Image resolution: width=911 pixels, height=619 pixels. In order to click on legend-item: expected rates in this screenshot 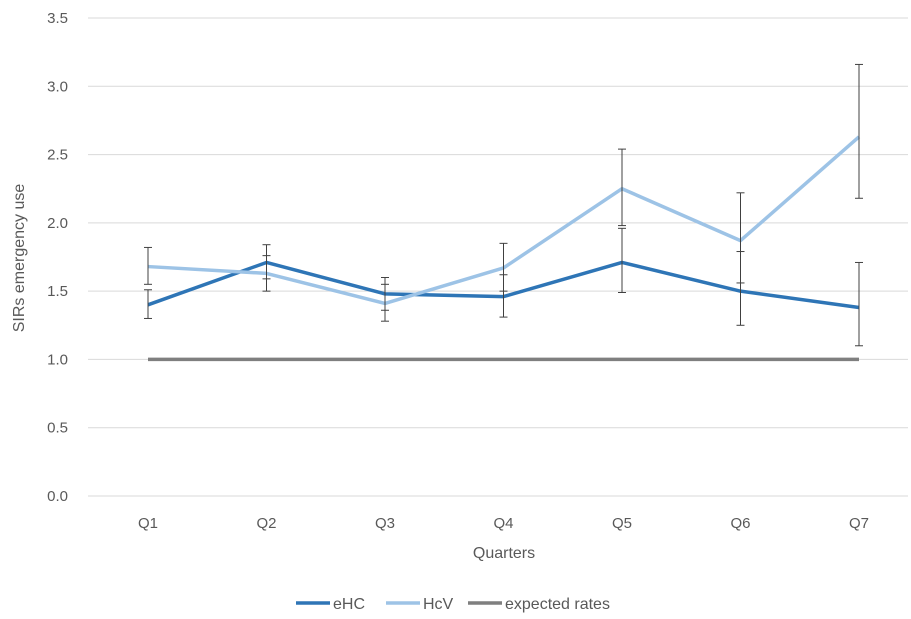, I will do `click(539, 604)`.